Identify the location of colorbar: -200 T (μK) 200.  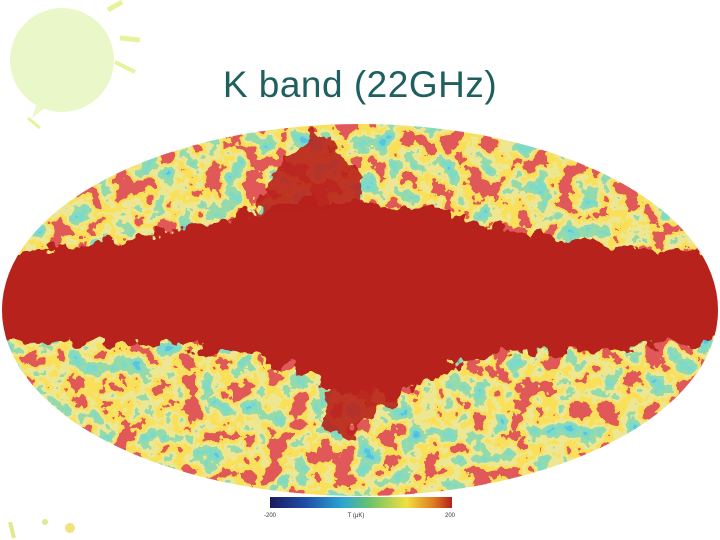
(360, 508).